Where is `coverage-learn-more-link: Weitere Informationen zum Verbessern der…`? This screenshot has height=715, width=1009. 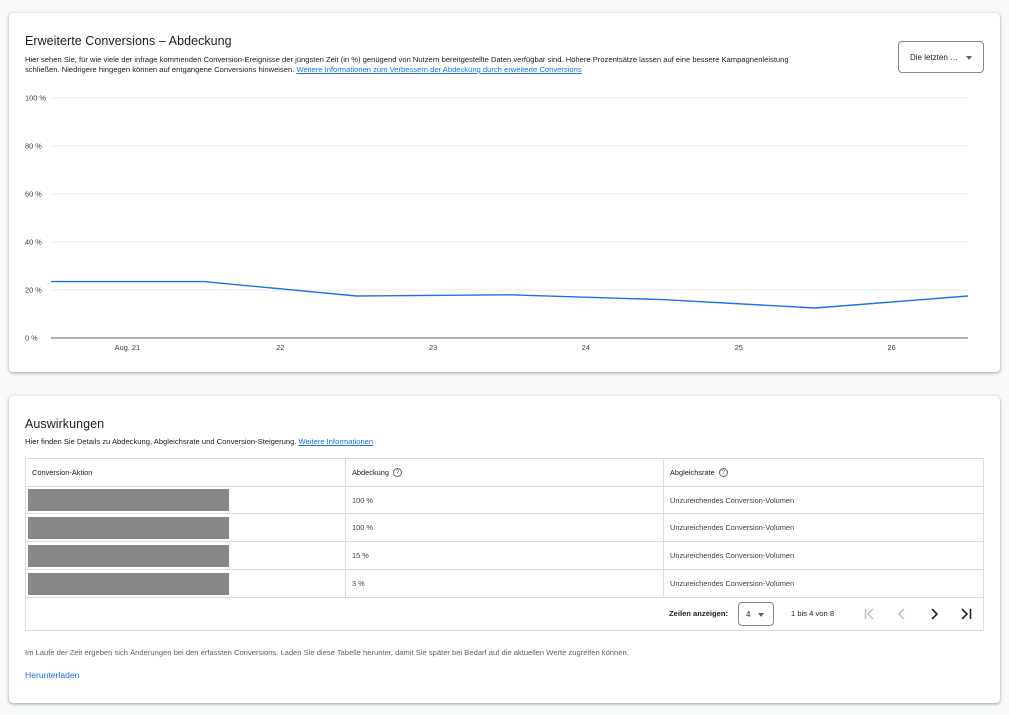
coverage-learn-more-link: Weitere Informationen zum Verbessern der… is located at coordinates (439, 69).